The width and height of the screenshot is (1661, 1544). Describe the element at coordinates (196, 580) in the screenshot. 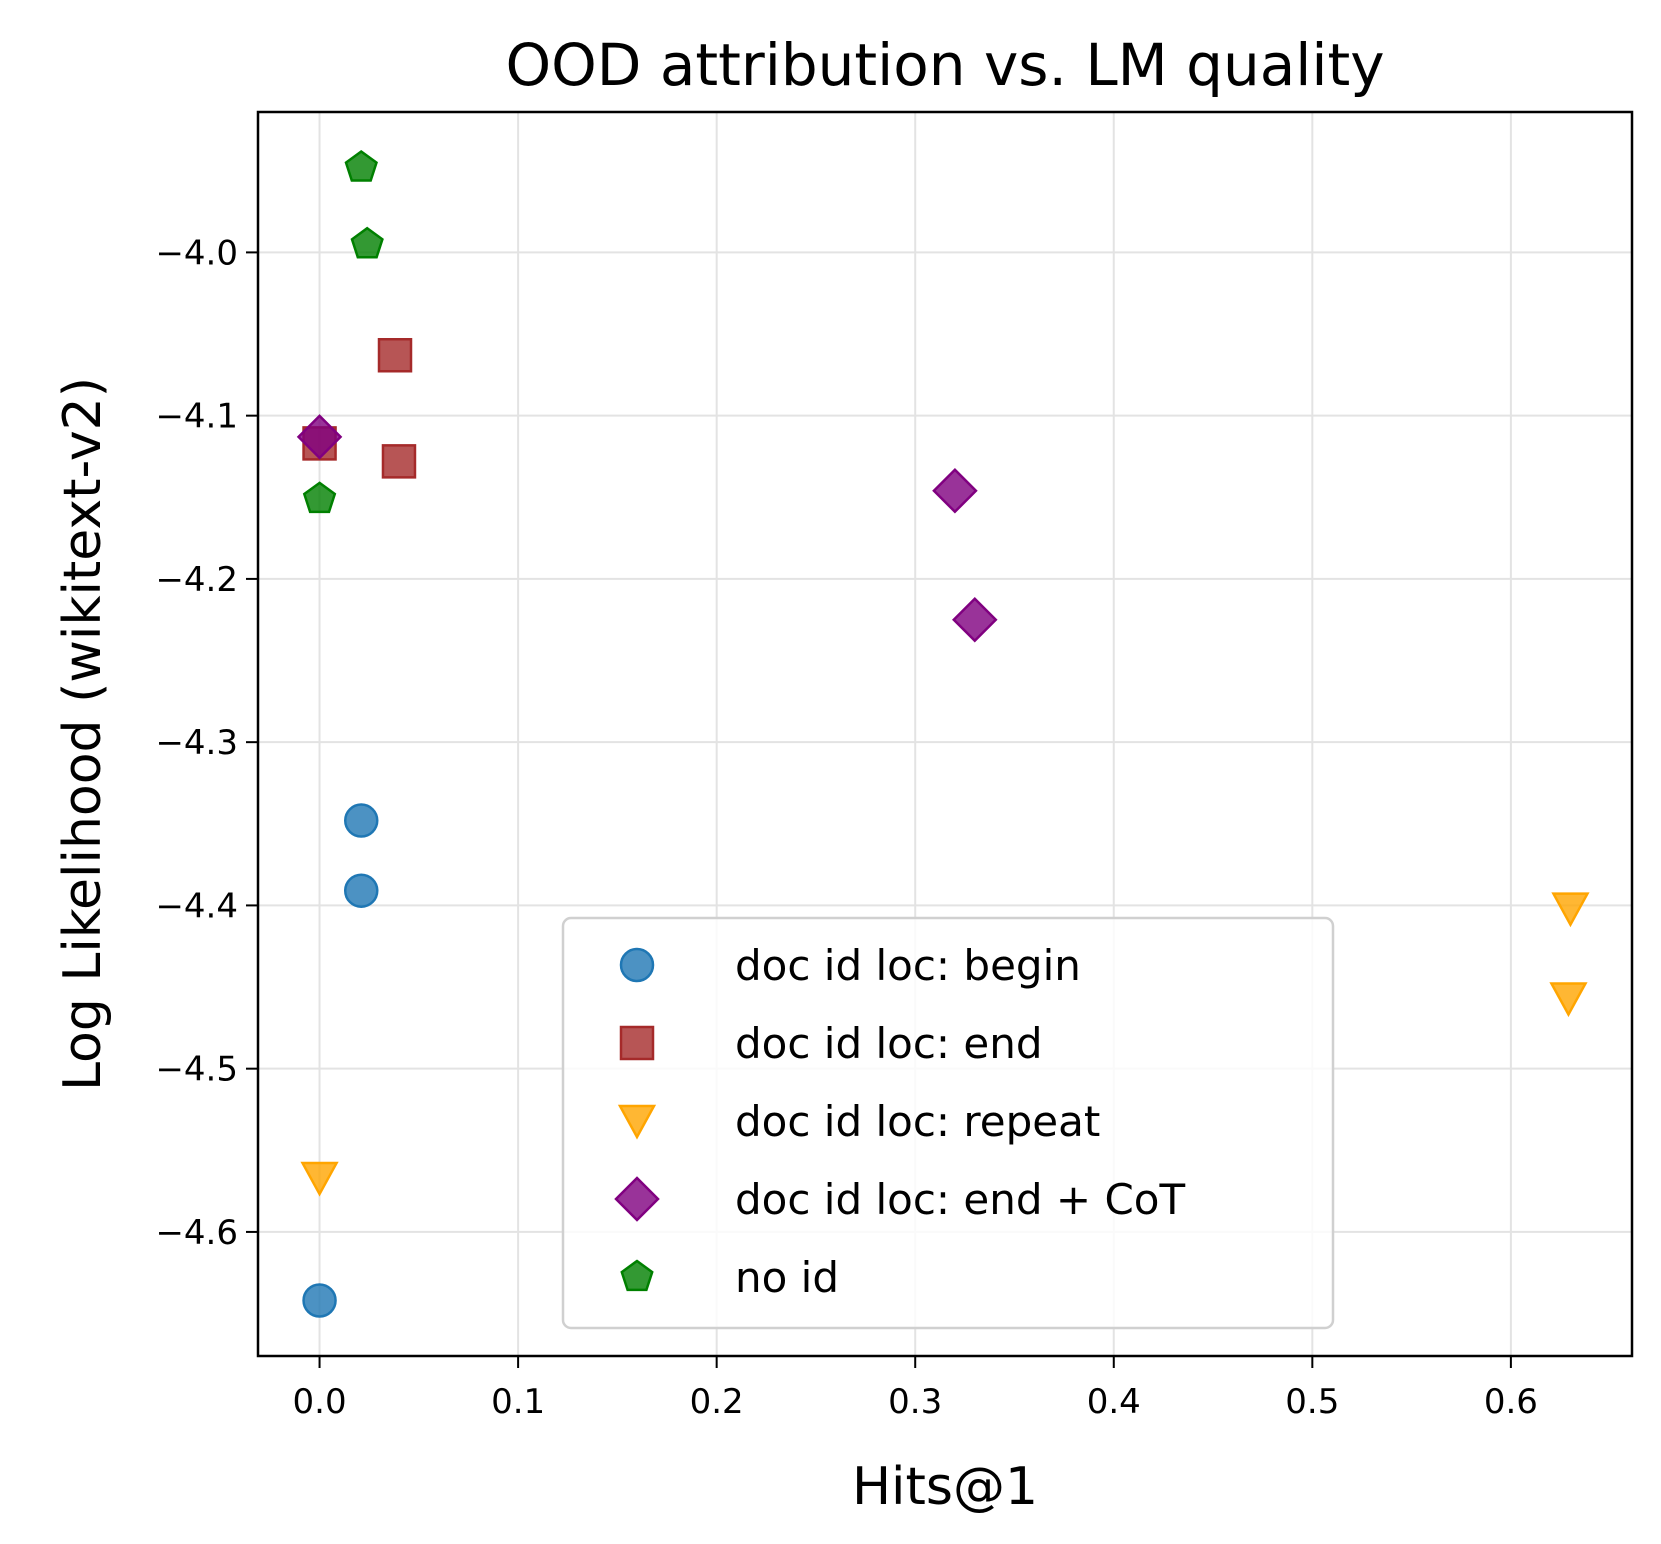

I see `y-tick-label: −4.2` at that location.